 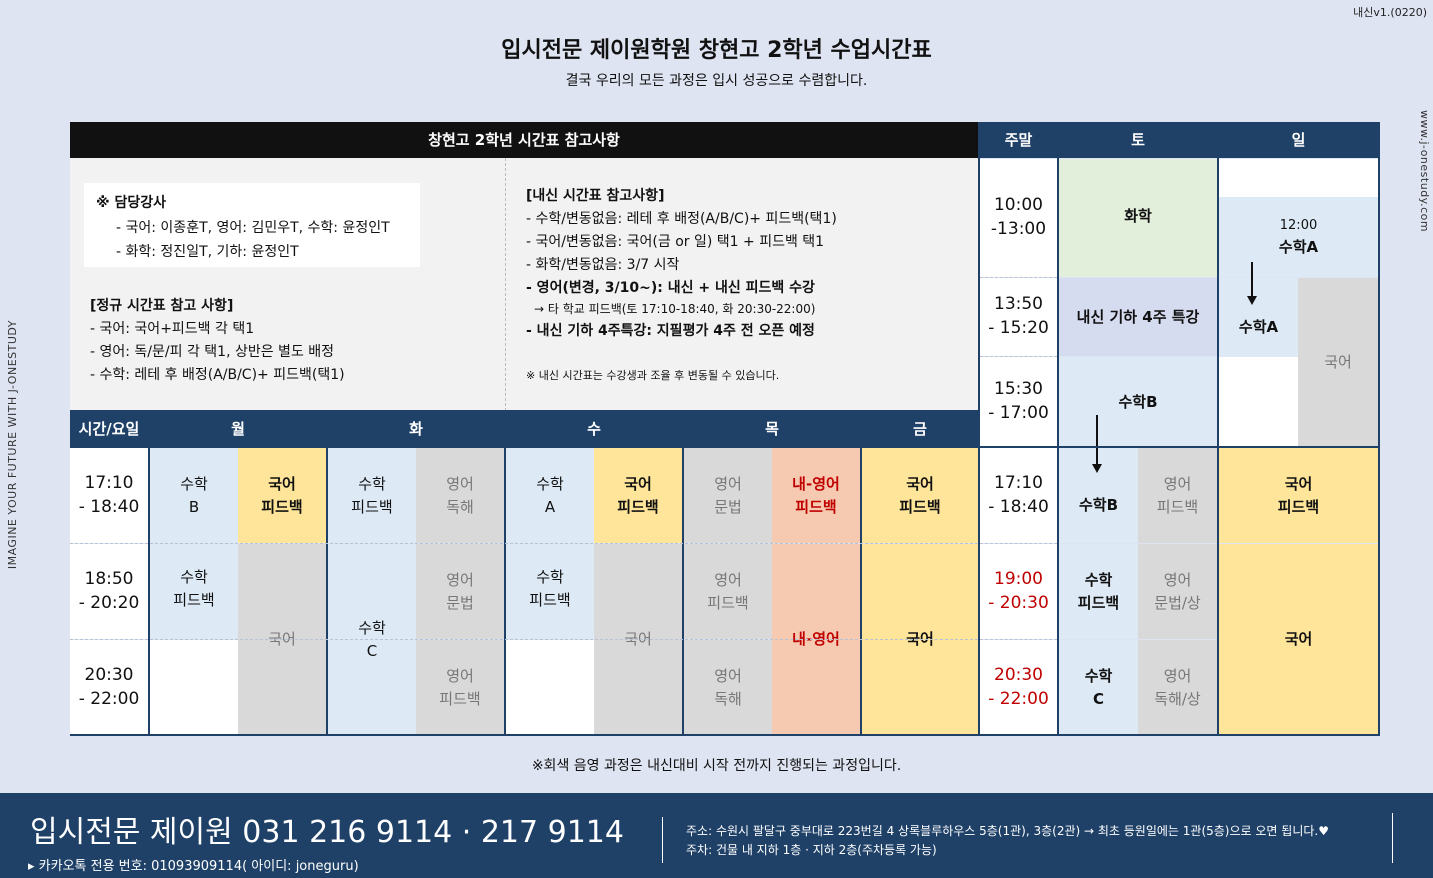 What do you see at coordinates (603, 265) in the screenshot?
I see `naesin-note-line: - 화학/변동없음: 3/7 시작` at bounding box center [603, 265].